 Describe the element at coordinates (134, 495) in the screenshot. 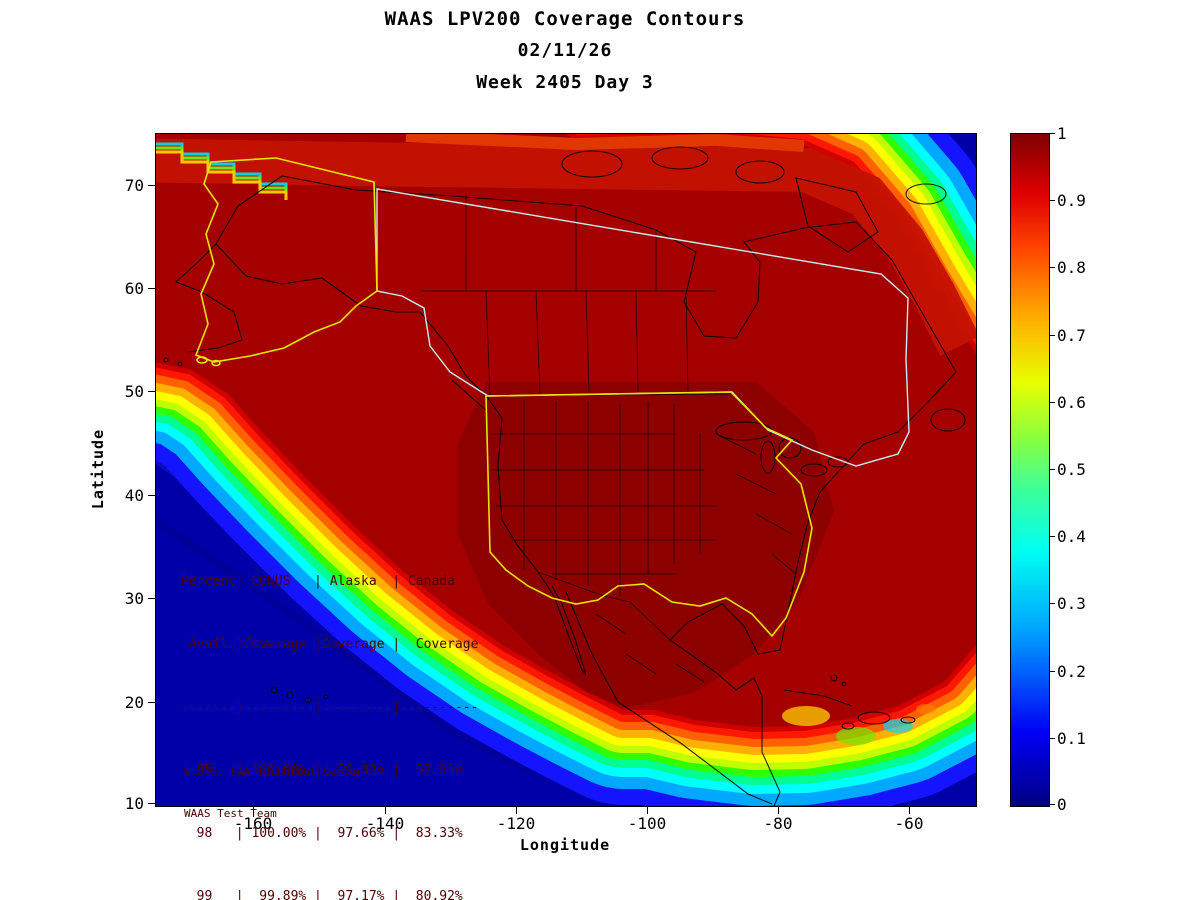

I see `y-tick-label: 40` at that location.